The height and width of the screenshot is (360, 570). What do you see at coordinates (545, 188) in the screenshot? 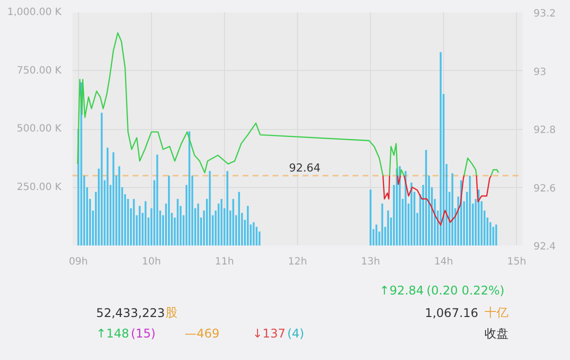
I see `y2-tick-label: 92.6` at bounding box center [545, 188].